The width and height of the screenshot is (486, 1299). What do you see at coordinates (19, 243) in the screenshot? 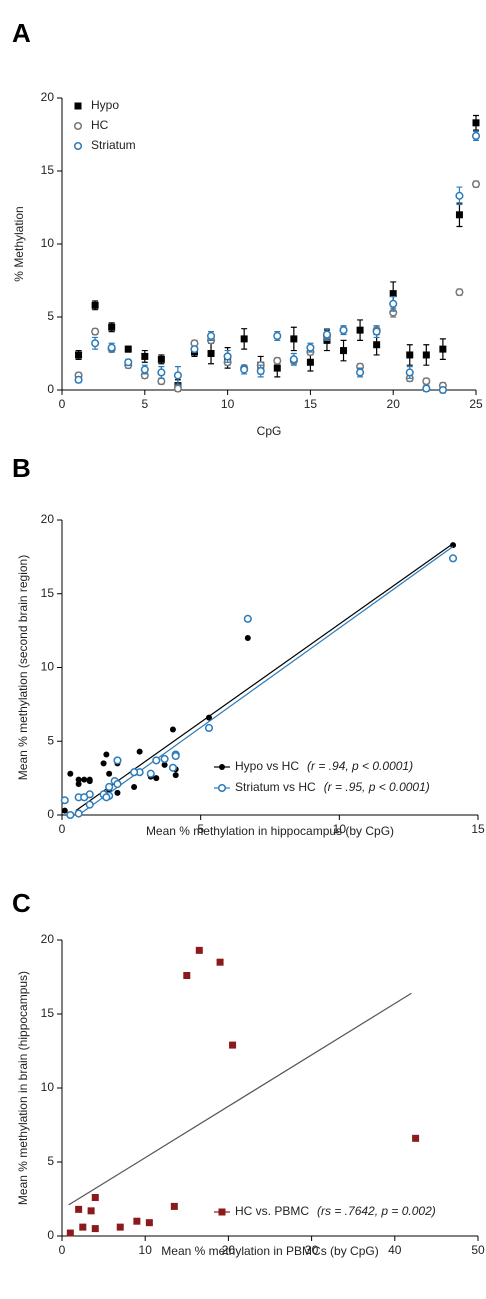
I see `y-axis-label: % Methylation` at bounding box center [19, 243].